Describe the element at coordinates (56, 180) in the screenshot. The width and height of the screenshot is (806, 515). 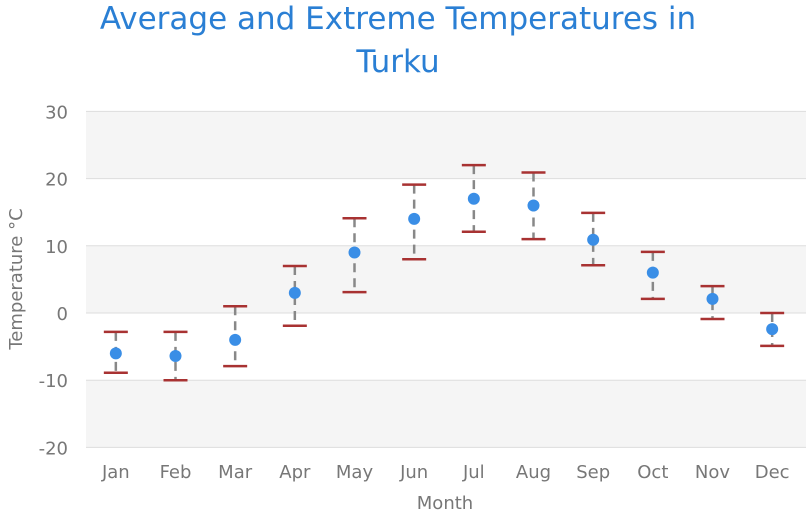
I see `y-tick-label: 20` at that location.